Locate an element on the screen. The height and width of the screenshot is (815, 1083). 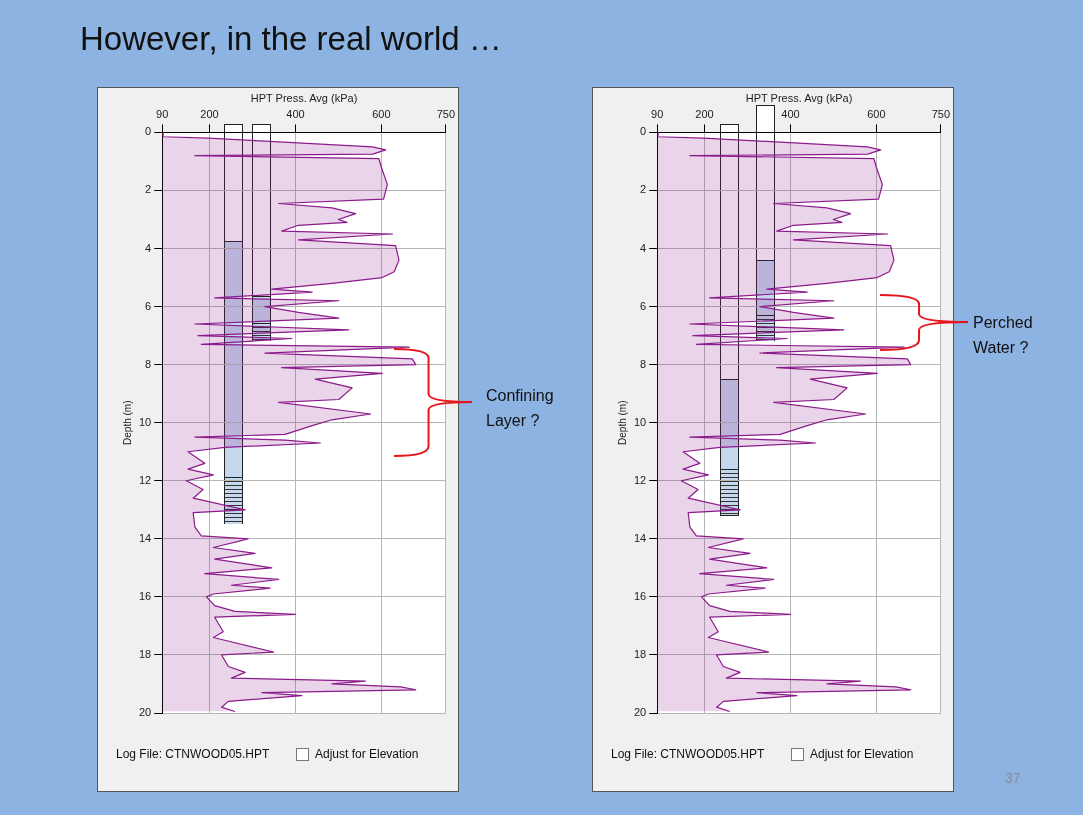
text: Perched Water ? is located at coordinates (1003, 335).